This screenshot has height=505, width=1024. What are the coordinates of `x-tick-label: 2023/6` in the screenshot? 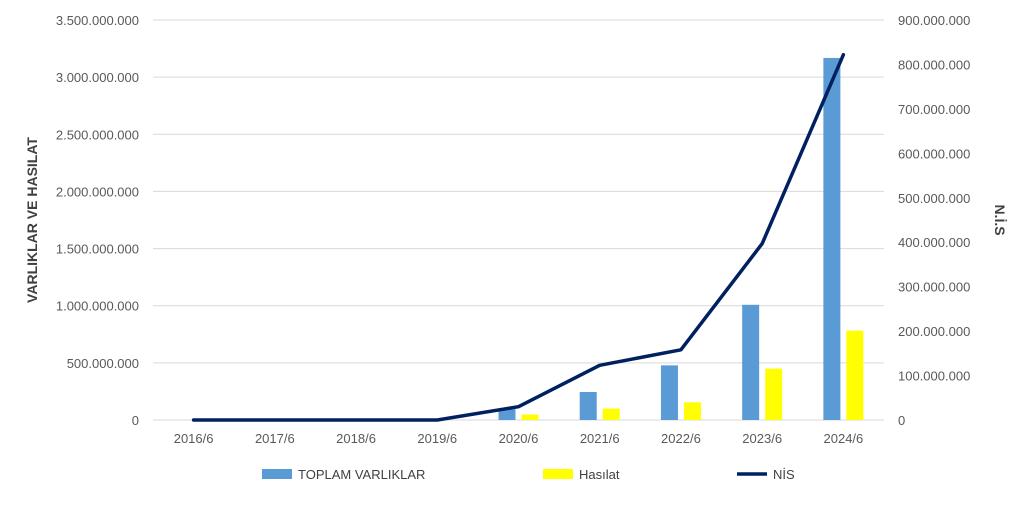 It's located at (762, 438).